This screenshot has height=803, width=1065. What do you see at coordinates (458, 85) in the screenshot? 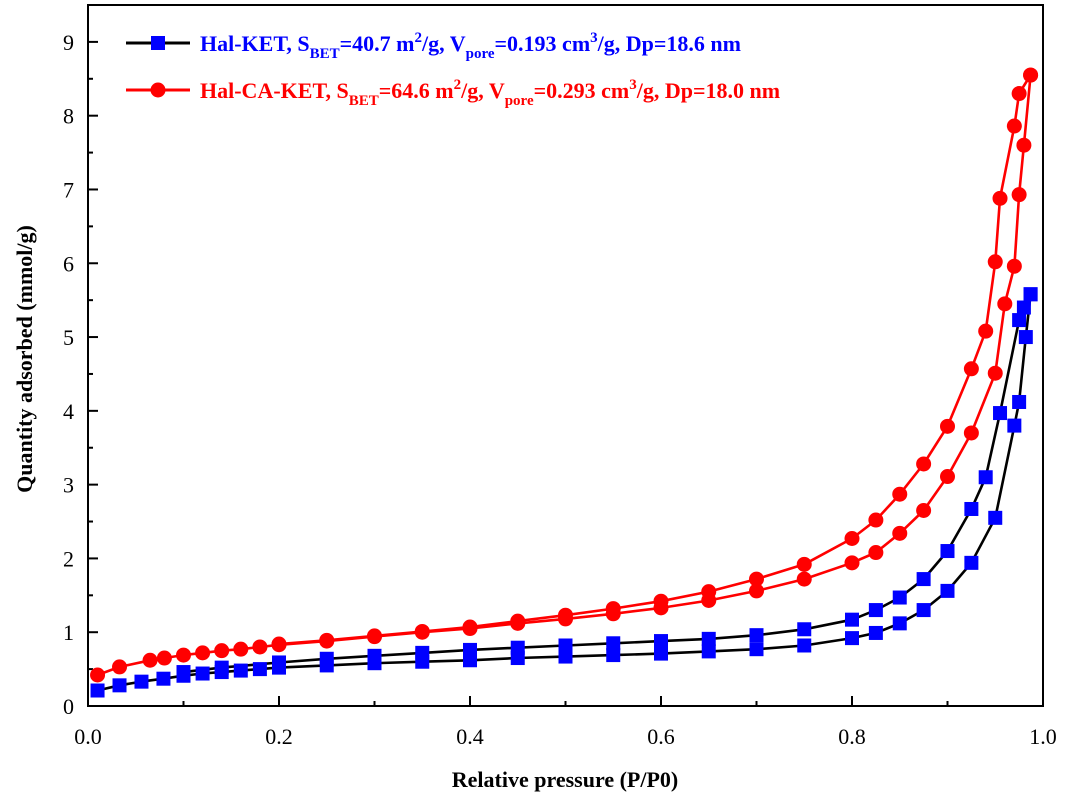
I see `legend-superscript: 2` at bounding box center [458, 85].